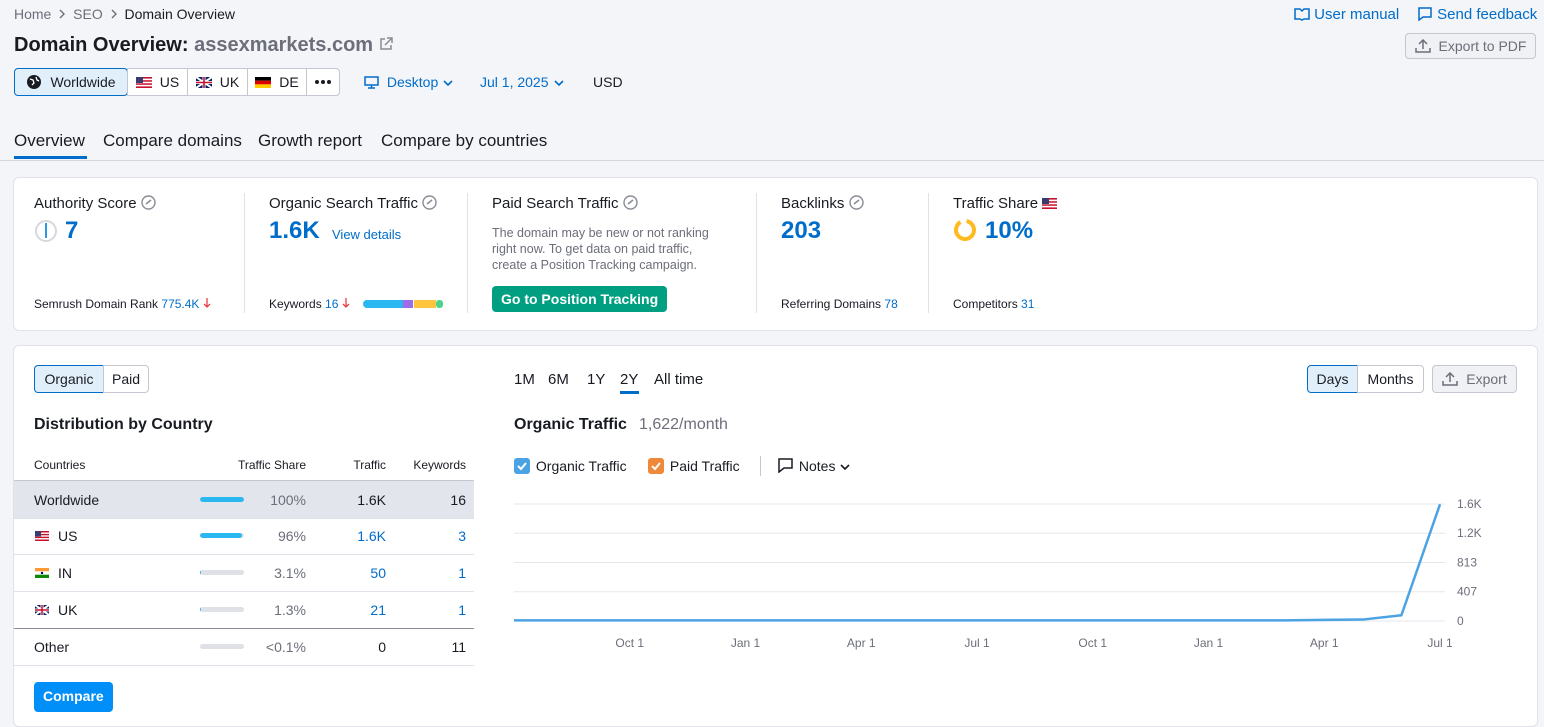 The width and height of the screenshot is (1544, 727). I want to click on table-row: Worldwide 100% 1.6K 16, so click(244, 499).